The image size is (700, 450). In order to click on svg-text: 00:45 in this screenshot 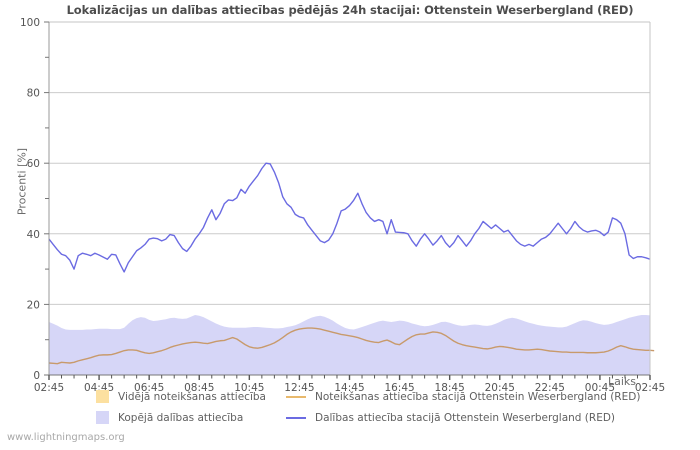, I will do `click(600, 387)`.